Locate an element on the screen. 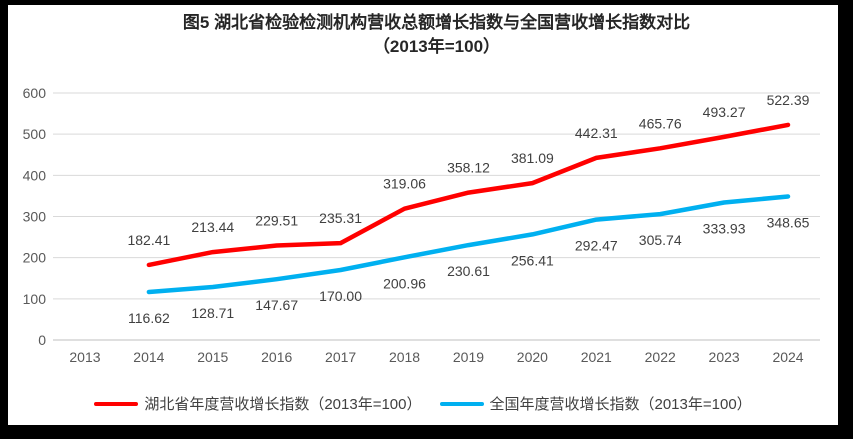  x-tick-label: 2013 is located at coordinates (84, 357).